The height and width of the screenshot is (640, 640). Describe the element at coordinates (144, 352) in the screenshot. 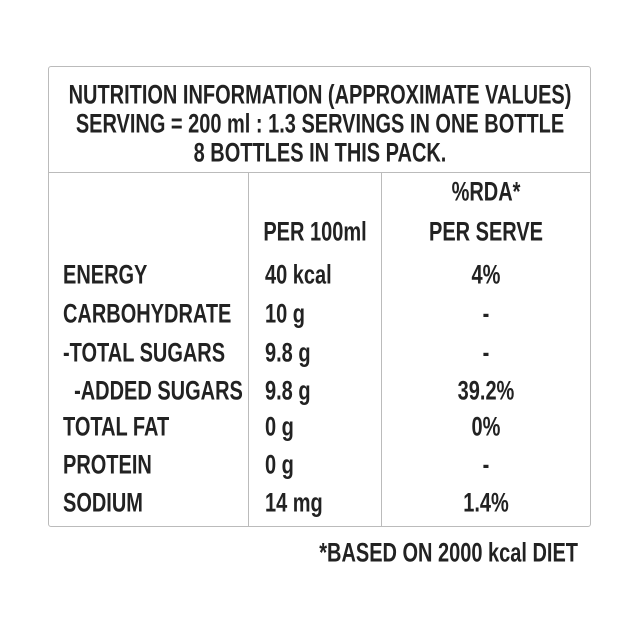

I see `nutrient-name: -TOTAL SUGARS` at that location.